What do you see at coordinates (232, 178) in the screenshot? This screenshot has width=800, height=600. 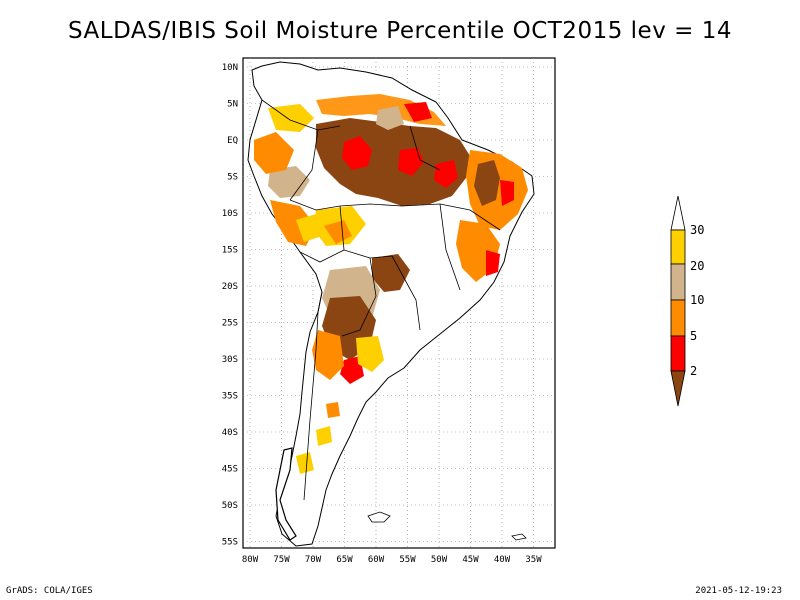 I see `lat-tick-label: 5S` at bounding box center [232, 178].